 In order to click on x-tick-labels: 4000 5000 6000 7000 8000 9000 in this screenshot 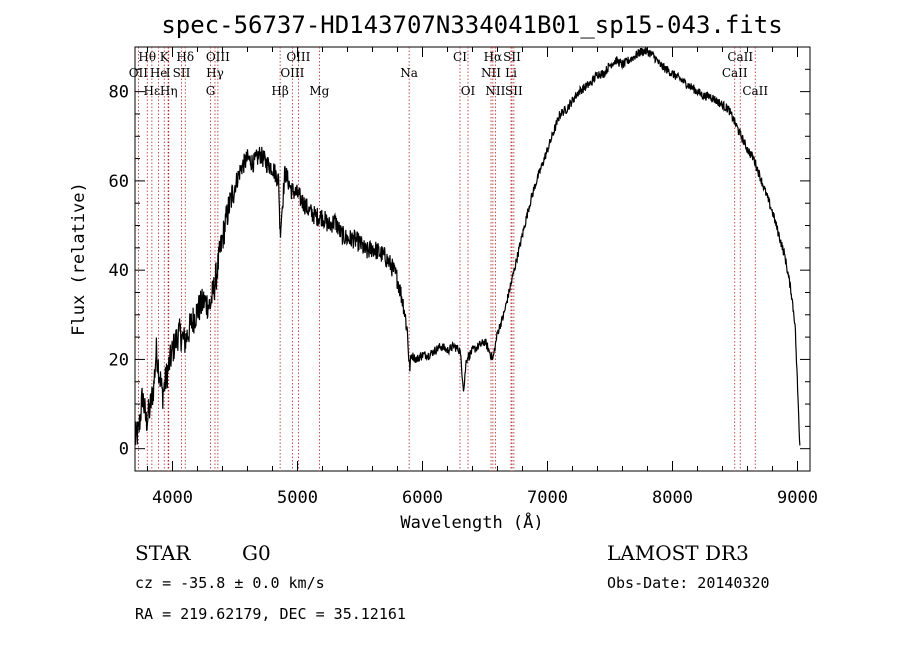, I will do `click(485, 498)`.